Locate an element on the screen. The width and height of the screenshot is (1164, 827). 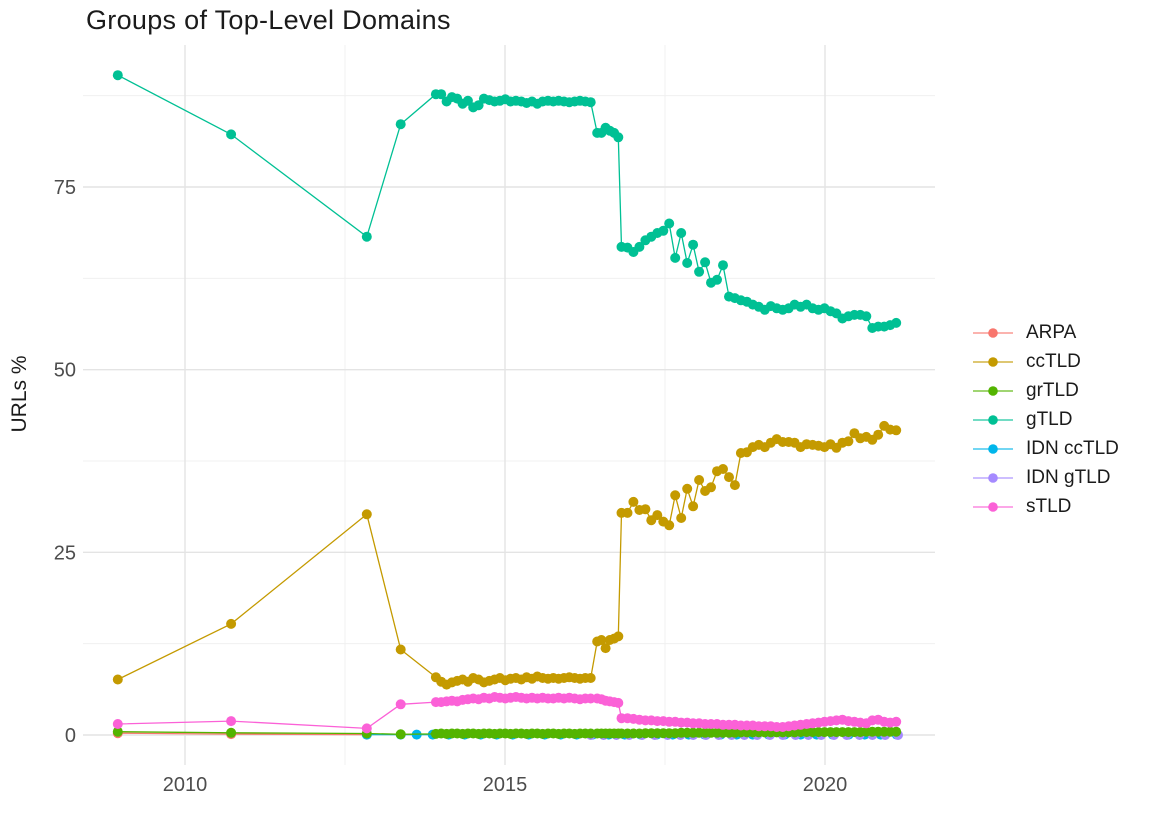
series-stld is located at coordinates (507, 713).